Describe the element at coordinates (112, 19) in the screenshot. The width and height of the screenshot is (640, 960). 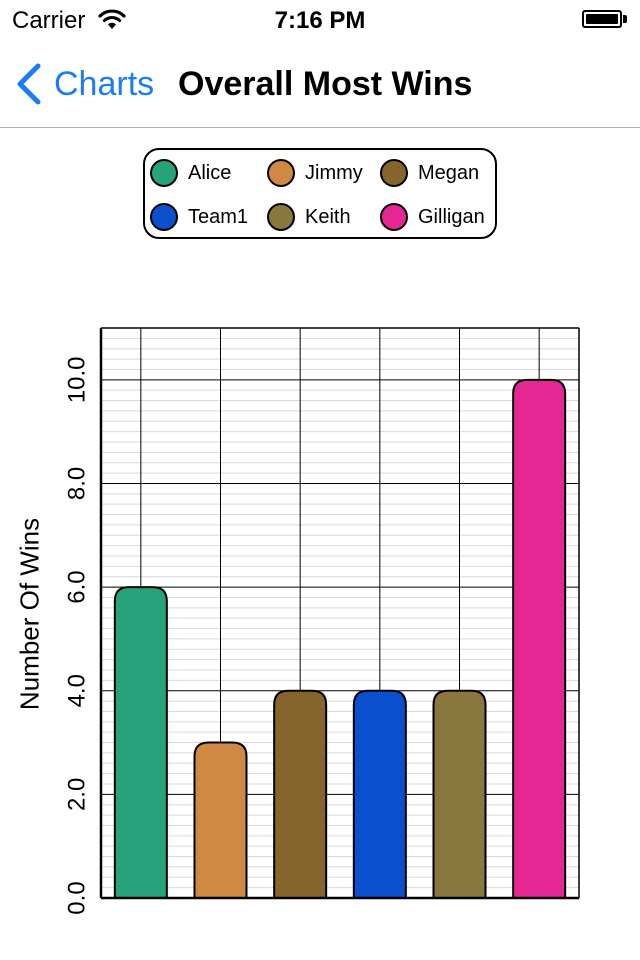
I see `wifi-icon` at that location.